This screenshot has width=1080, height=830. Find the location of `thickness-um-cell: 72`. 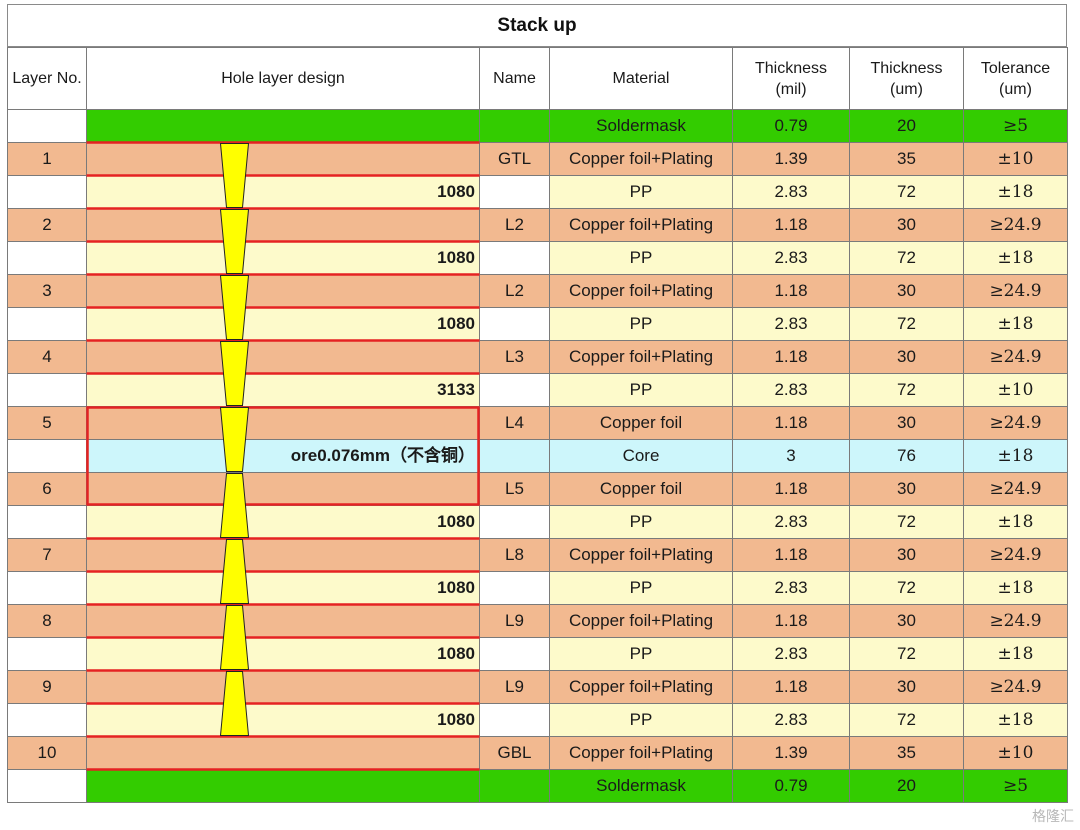

thickness-um-cell: 72 is located at coordinates (906, 522).